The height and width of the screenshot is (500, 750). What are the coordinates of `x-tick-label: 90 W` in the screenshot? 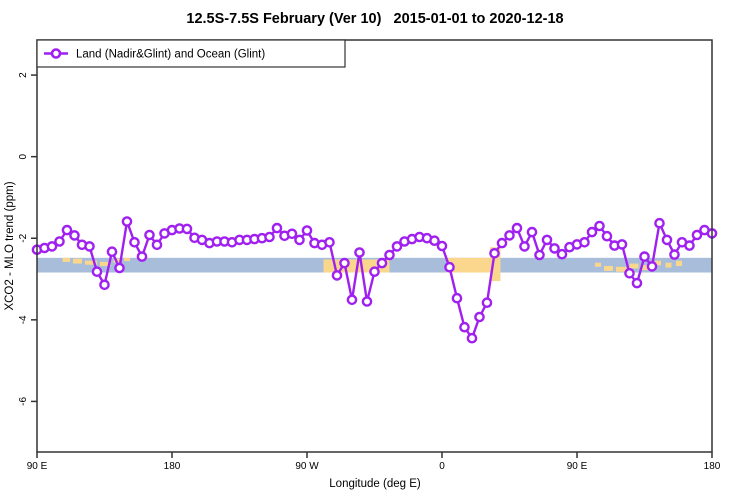 It's located at (307, 466).